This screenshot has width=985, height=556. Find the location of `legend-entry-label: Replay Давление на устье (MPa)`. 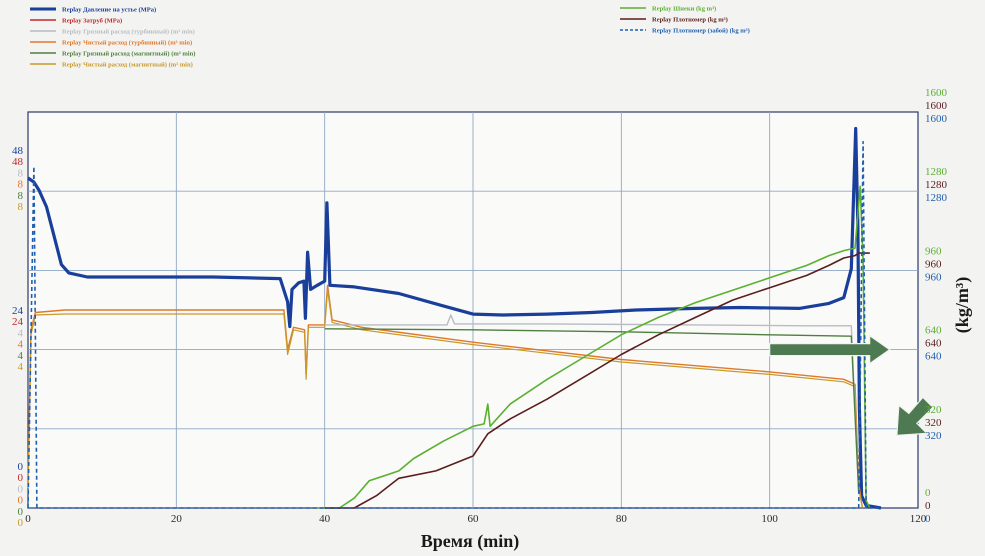

legend-entry-label: Replay Давление на устье (MPa) is located at coordinates (109, 10).